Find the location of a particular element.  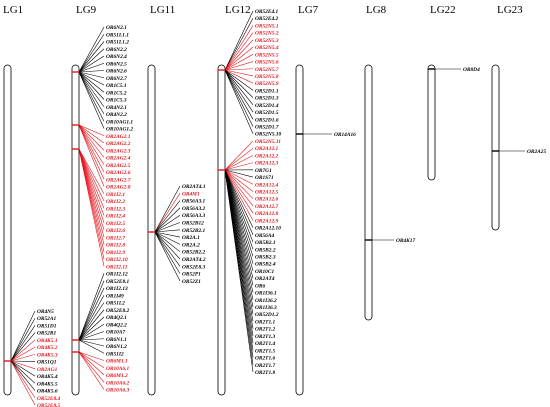

gene-label: OR1I2.4 is located at coordinates (115, 217).